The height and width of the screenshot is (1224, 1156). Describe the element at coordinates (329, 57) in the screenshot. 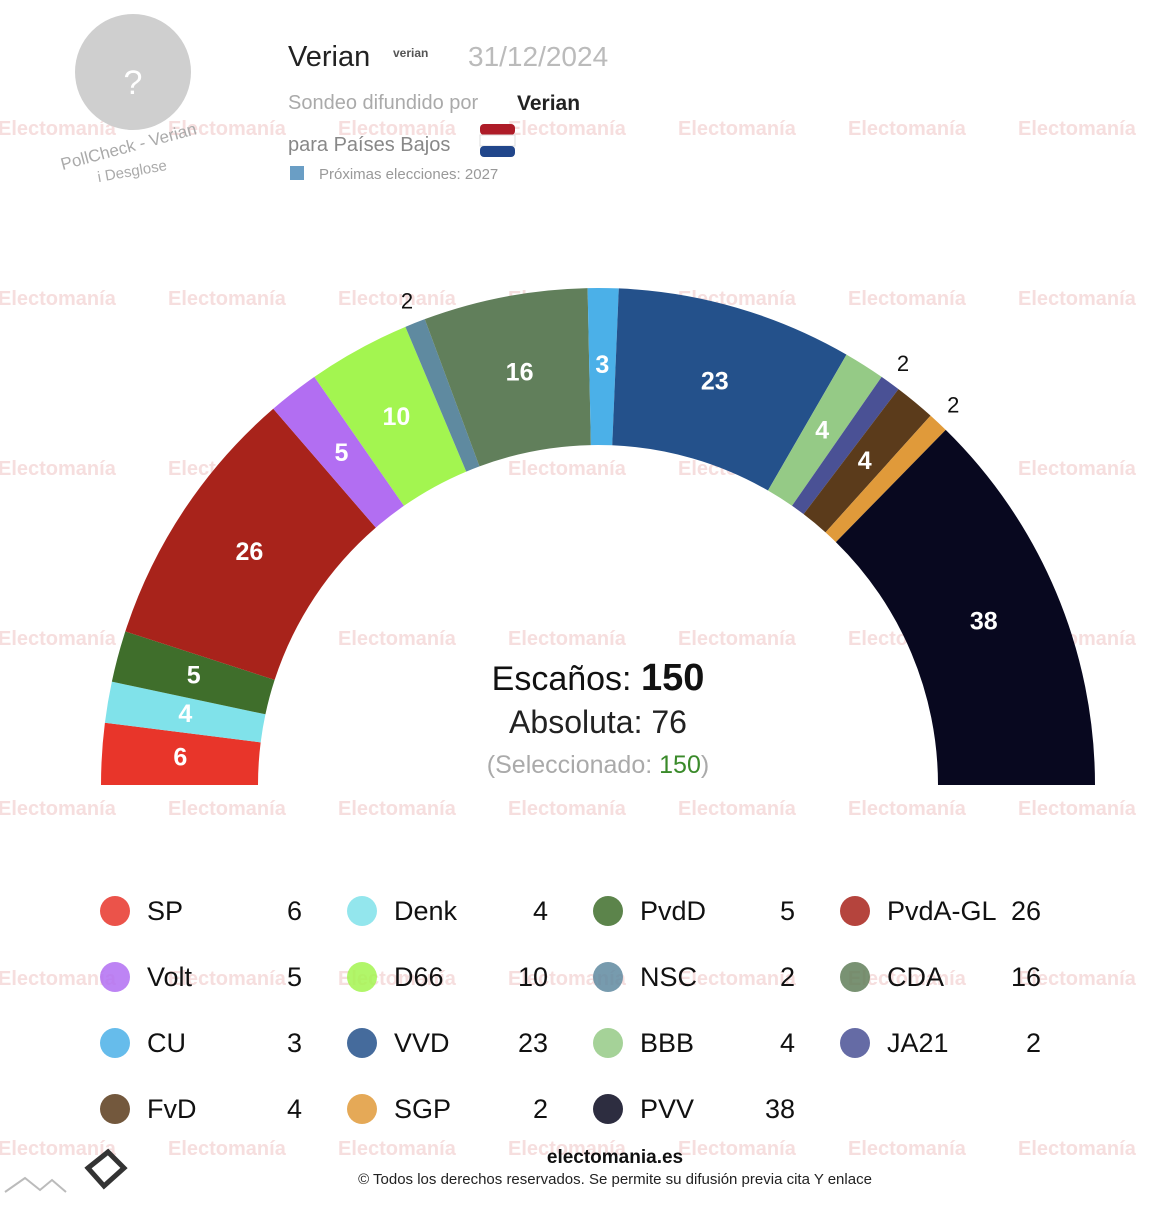

I see `pollster: Verian` at that location.